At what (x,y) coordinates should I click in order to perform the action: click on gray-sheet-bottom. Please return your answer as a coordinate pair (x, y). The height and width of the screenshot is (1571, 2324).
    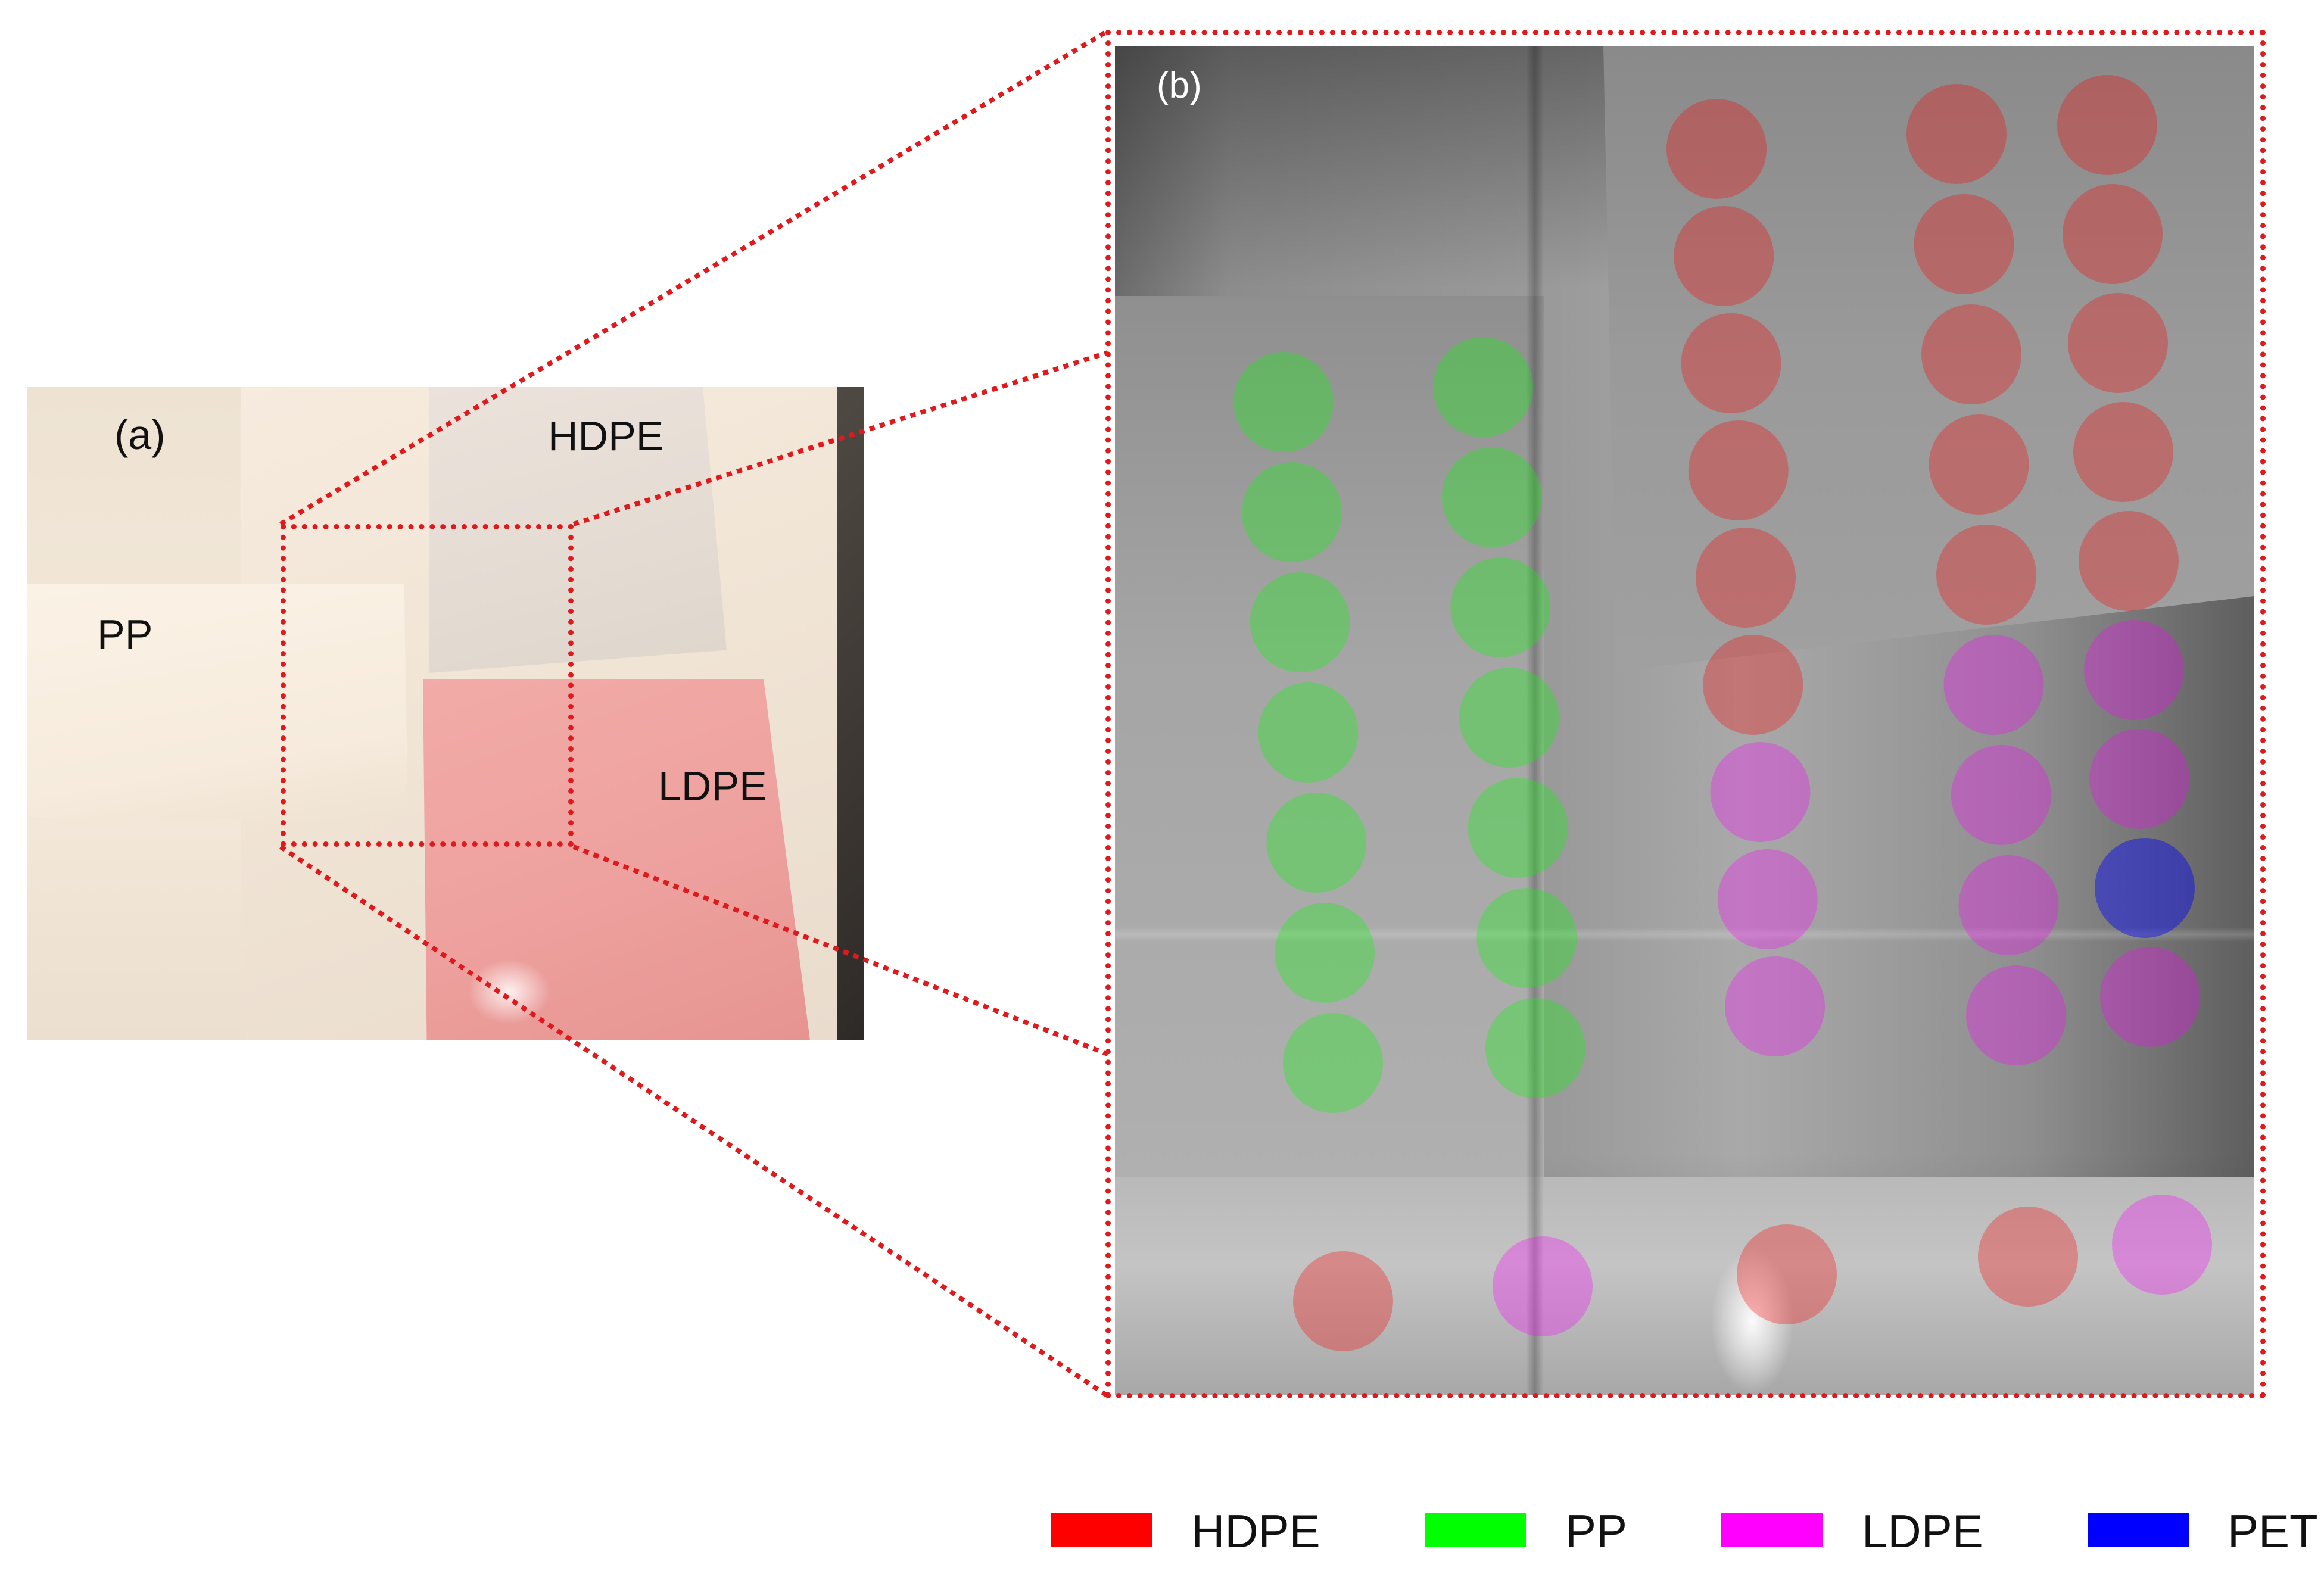
    Looking at the image, I should click on (1684, 1286).